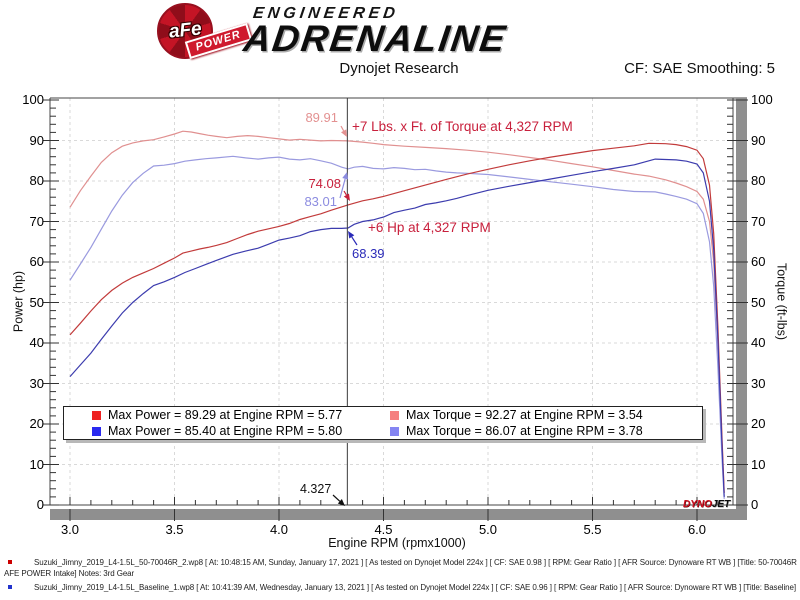  Describe the element at coordinates (174, 529) in the screenshot. I see `x-tick-label: 3.5` at that location.